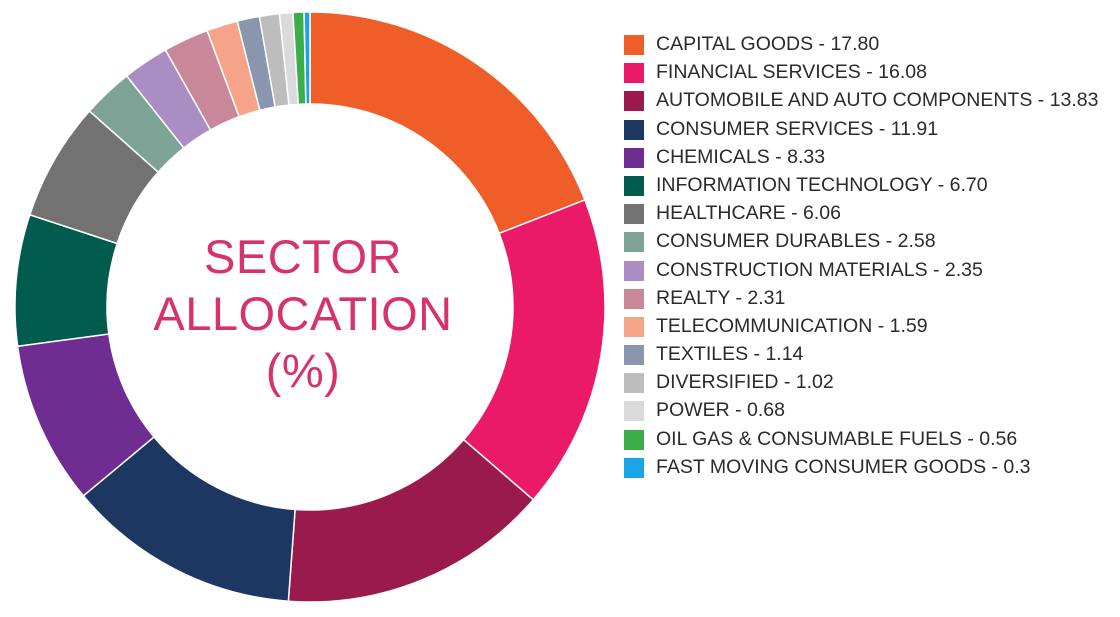 This screenshot has width=1120, height=617. I want to click on legend-item-10: TELECOMMUNICATION - 1.59, so click(869, 326).